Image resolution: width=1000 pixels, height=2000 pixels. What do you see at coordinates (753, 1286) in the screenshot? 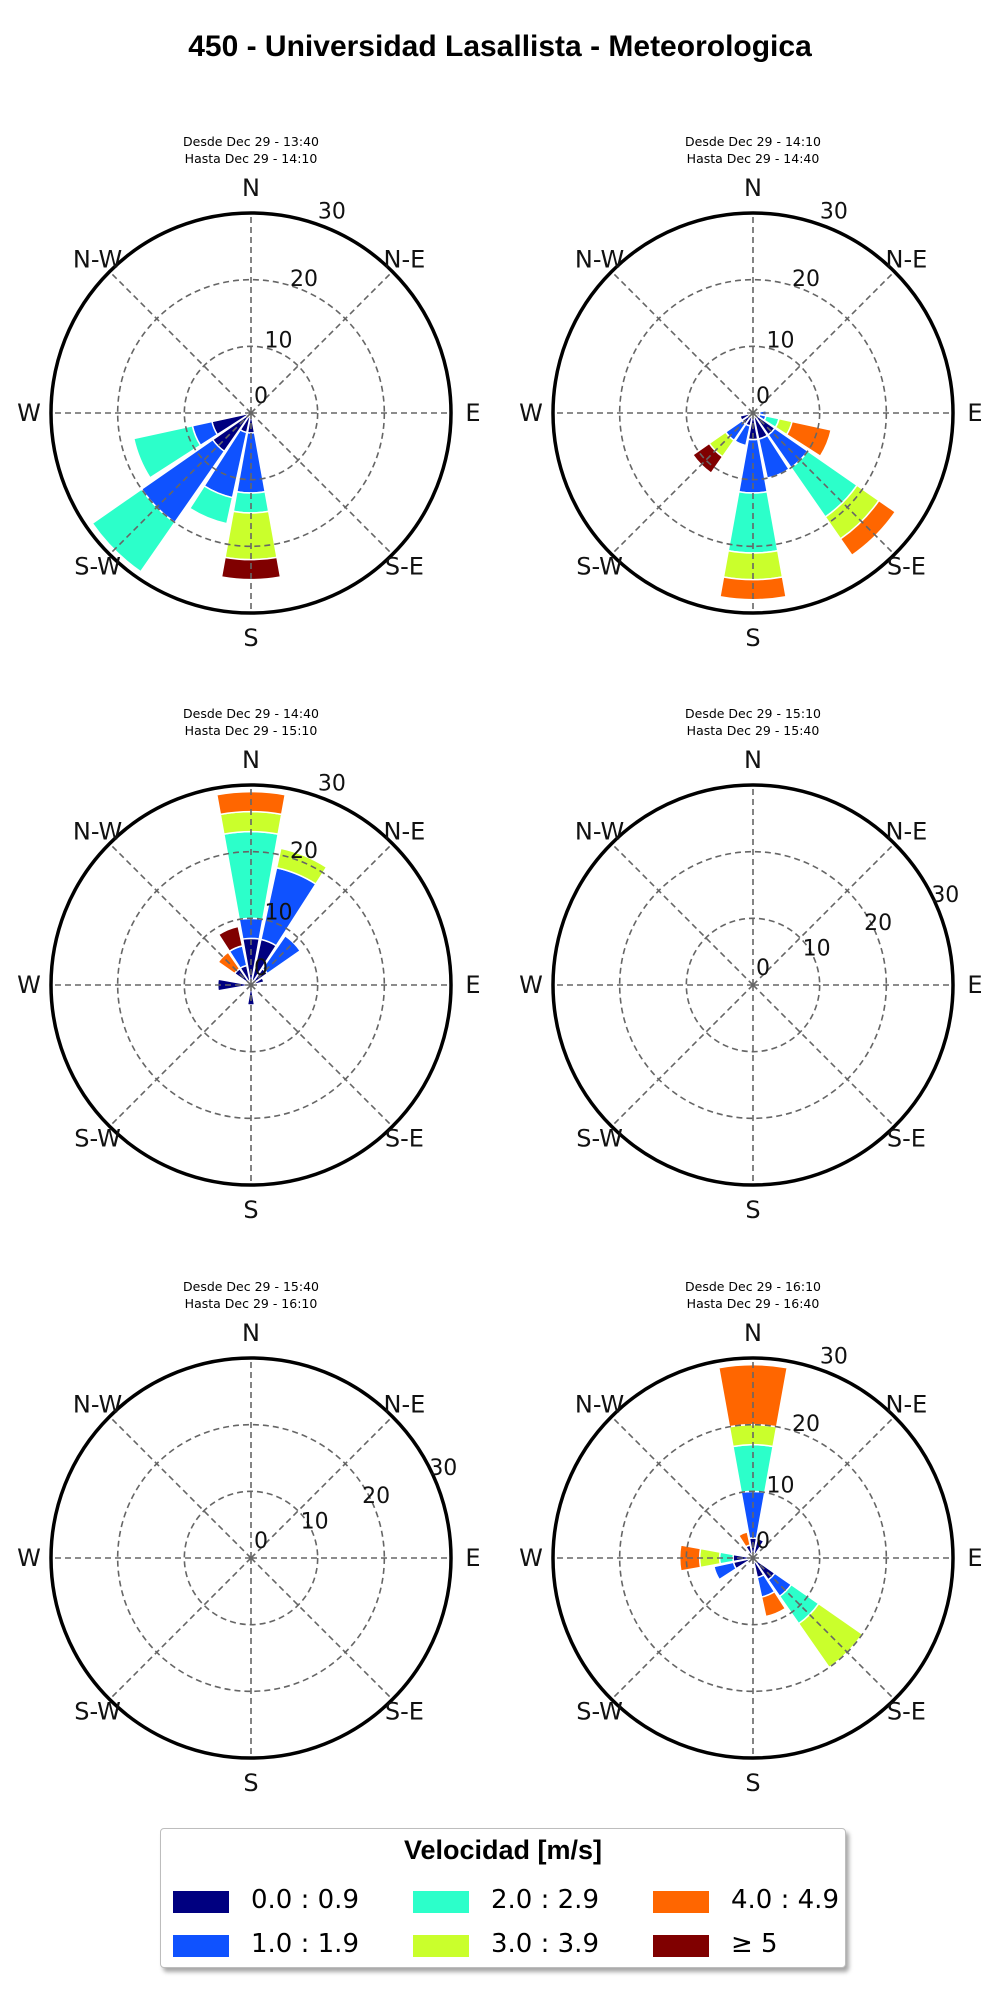
I see `period-from: Desde Dec 29 - 16:10` at bounding box center [753, 1286].